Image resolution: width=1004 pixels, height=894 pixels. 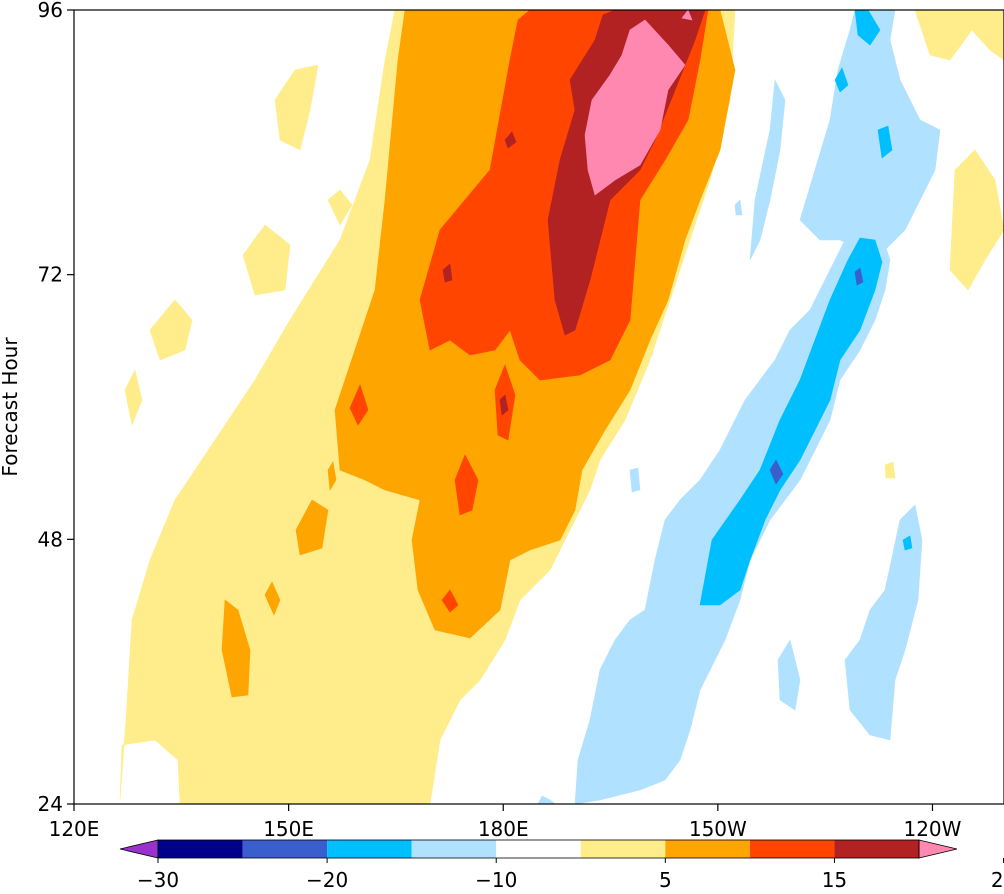 I want to click on colorbar-tick-label: 15, so click(x=834, y=880).